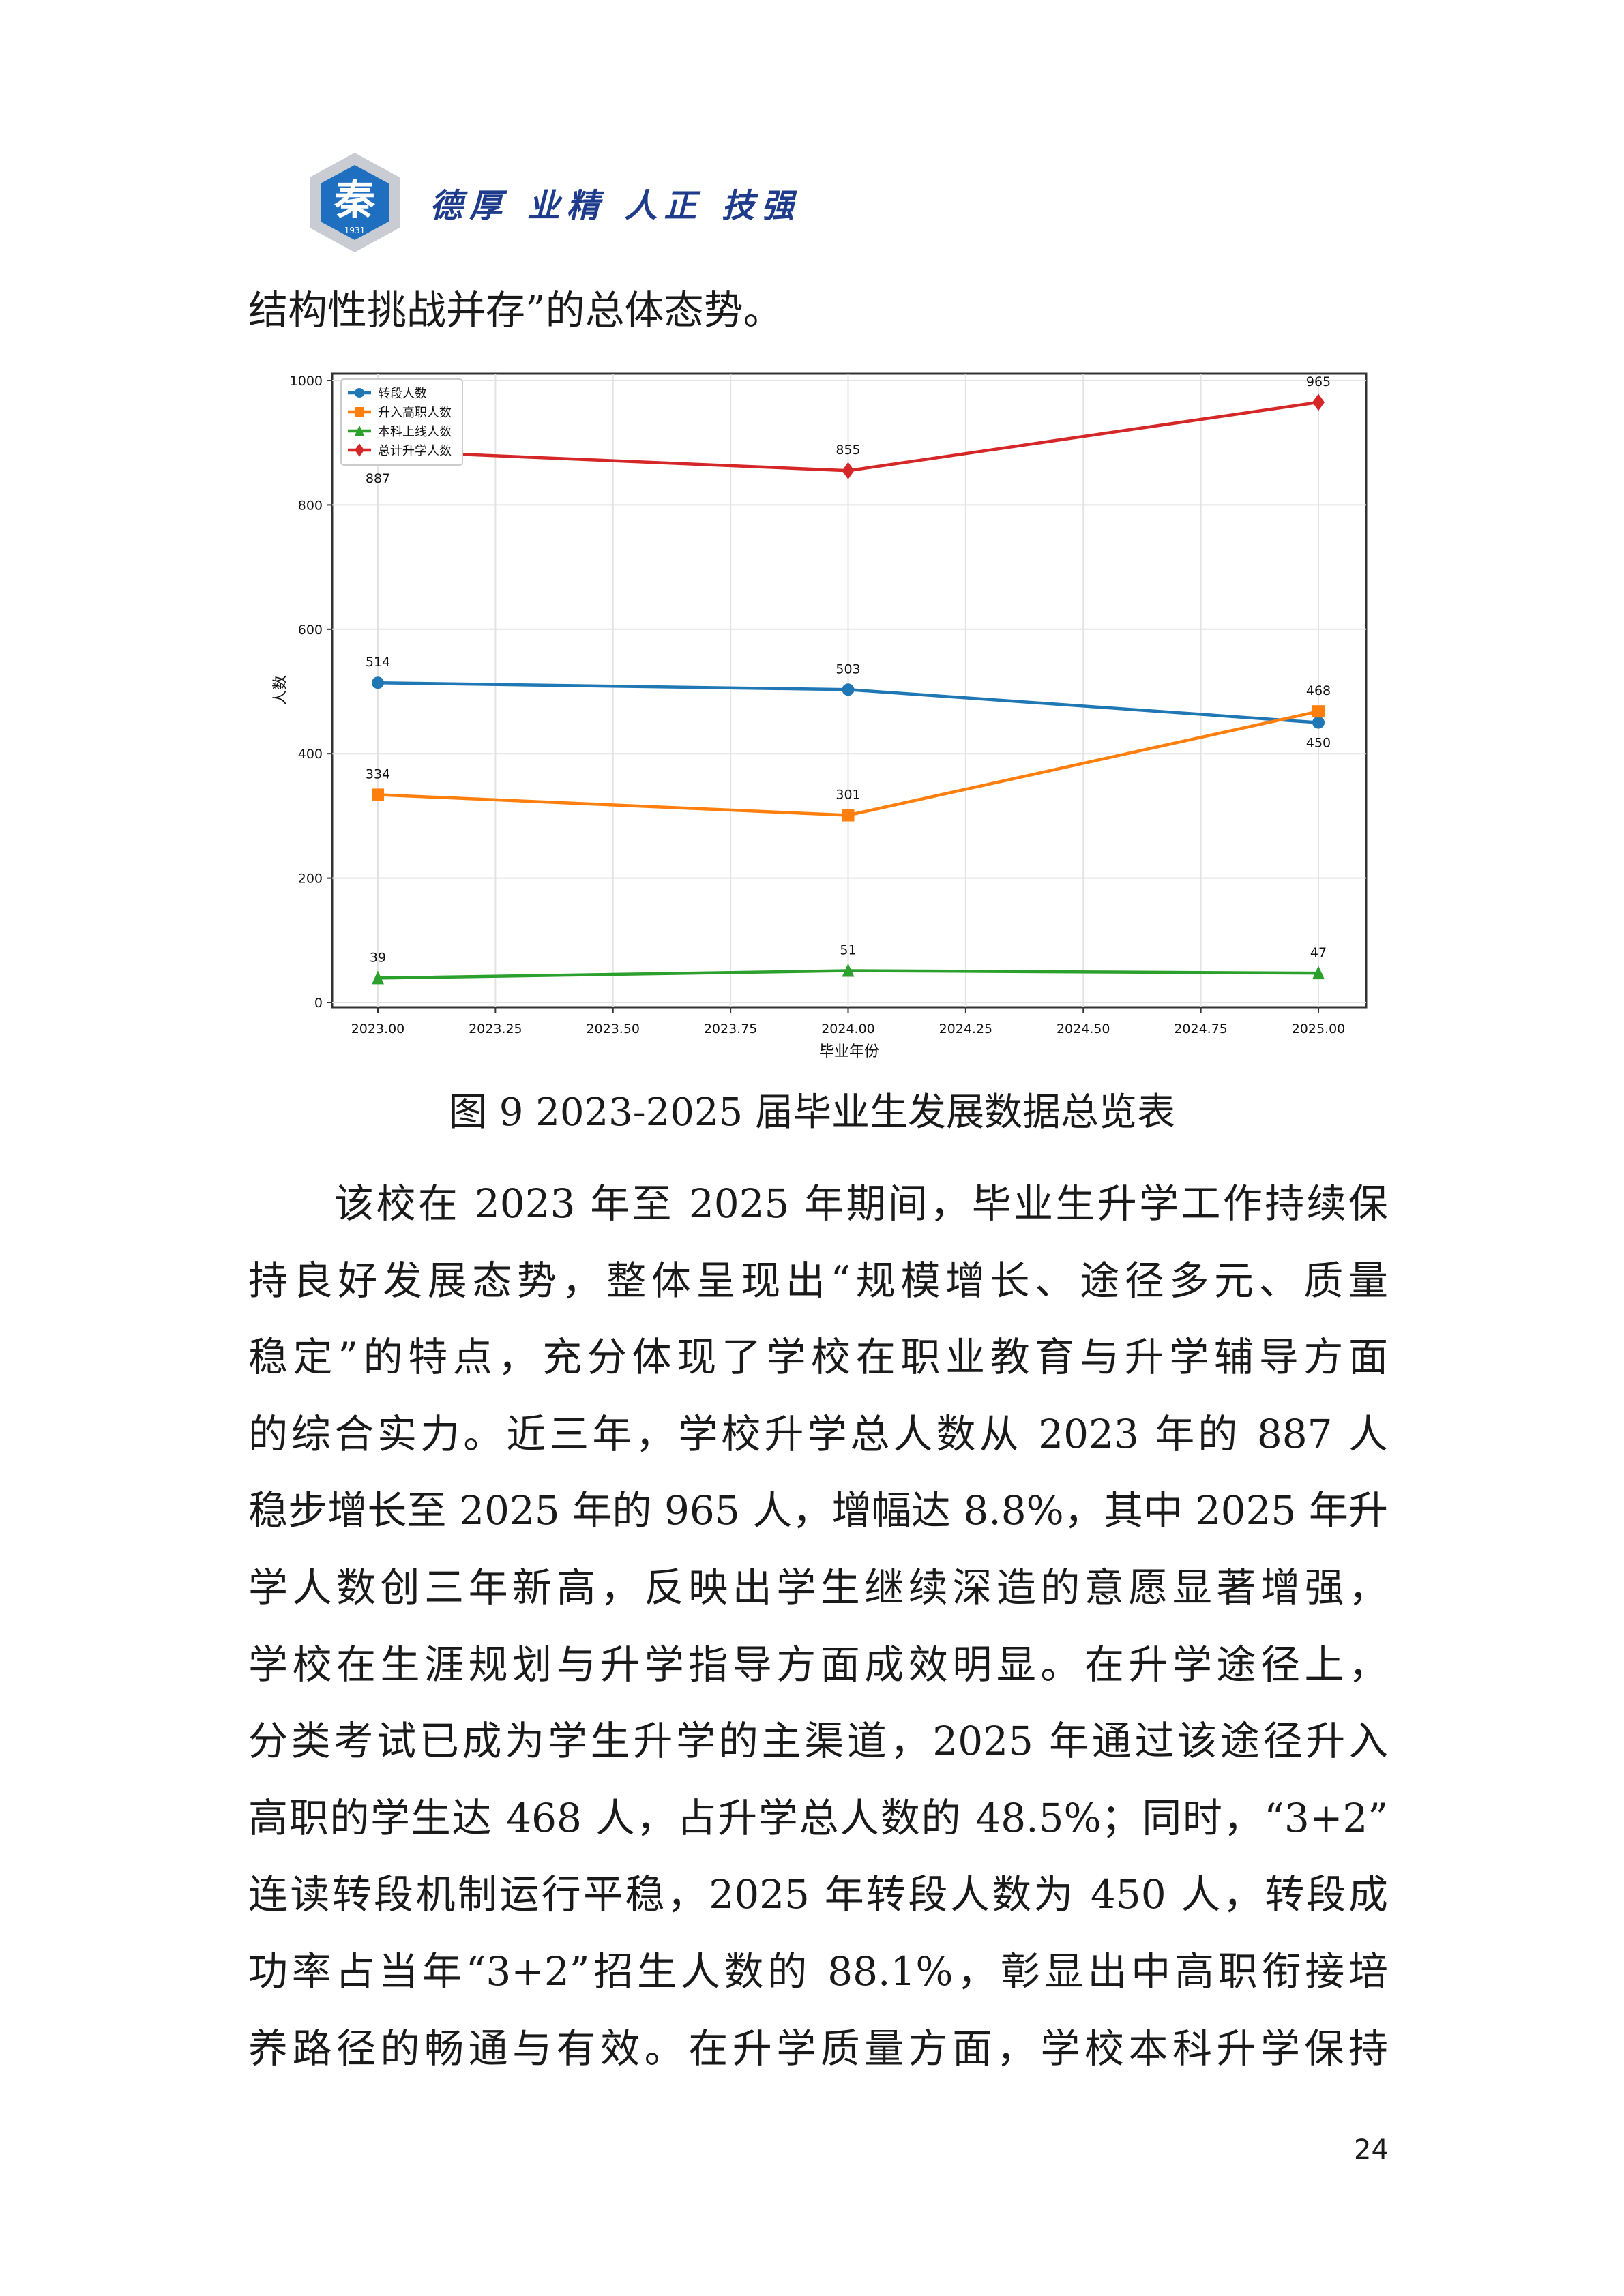 The image size is (1624, 2296). I want to click on data-label: 51, so click(848, 950).